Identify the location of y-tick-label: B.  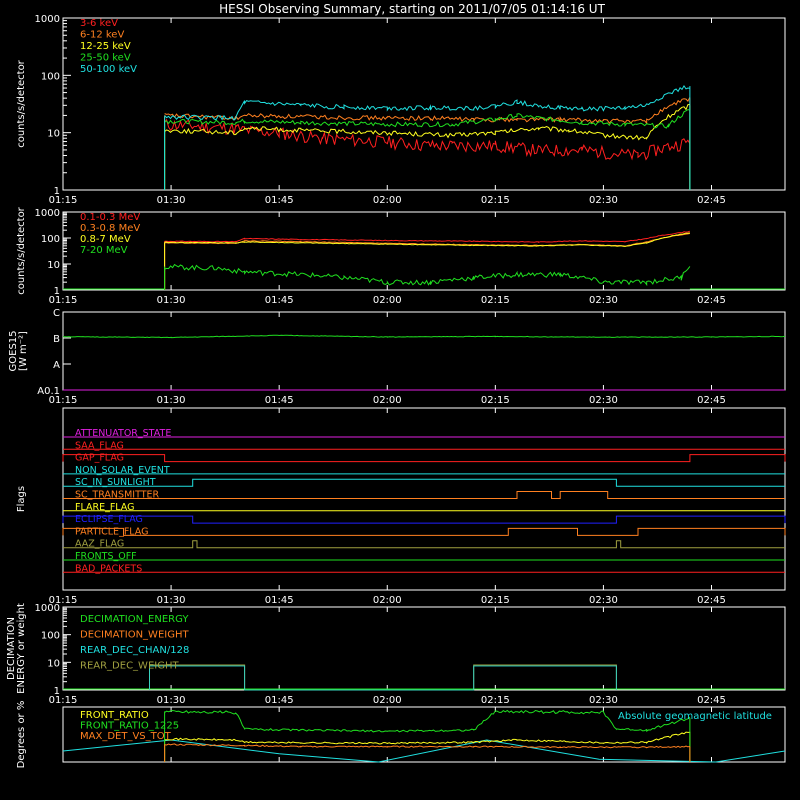
(56, 339).